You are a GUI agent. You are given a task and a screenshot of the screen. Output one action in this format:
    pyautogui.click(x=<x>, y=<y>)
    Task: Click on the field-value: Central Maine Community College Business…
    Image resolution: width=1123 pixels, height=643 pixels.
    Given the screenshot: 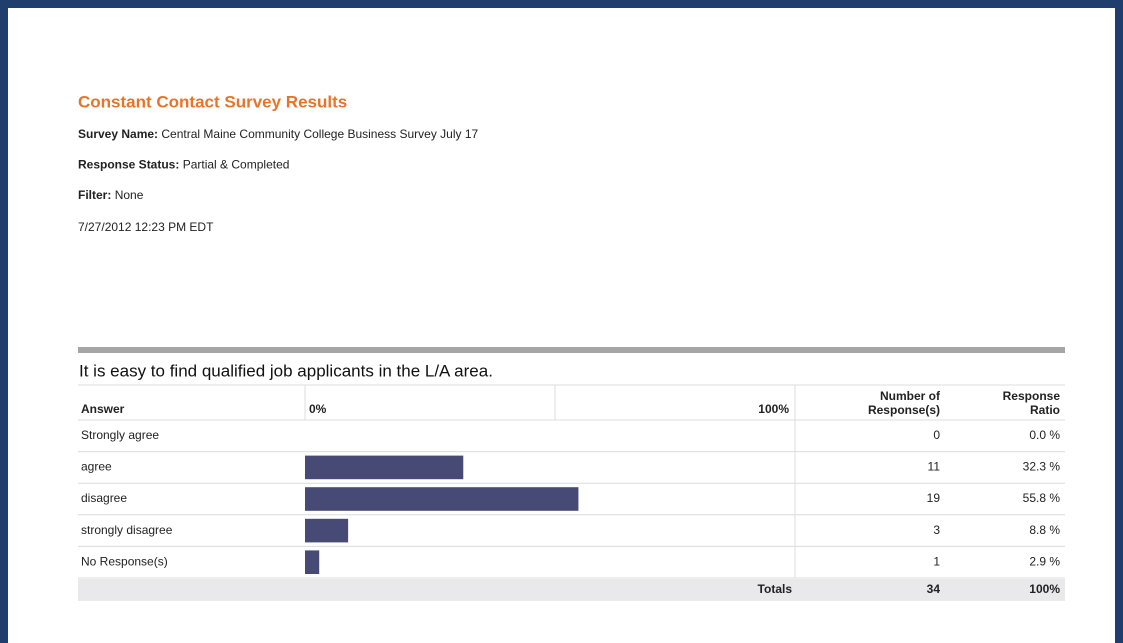 What is the action you would take?
    pyautogui.click(x=319, y=134)
    